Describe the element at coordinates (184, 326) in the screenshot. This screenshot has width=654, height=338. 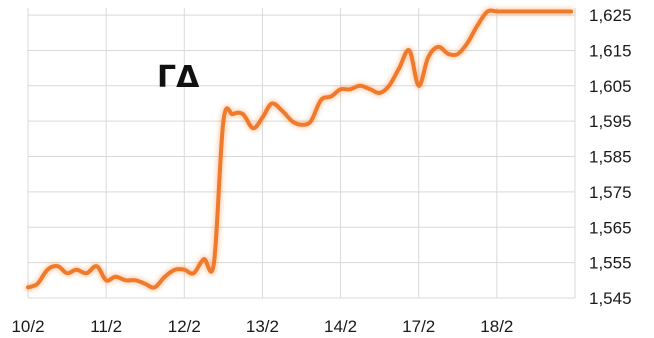
I see `x-tick-label: 12/2` at that location.